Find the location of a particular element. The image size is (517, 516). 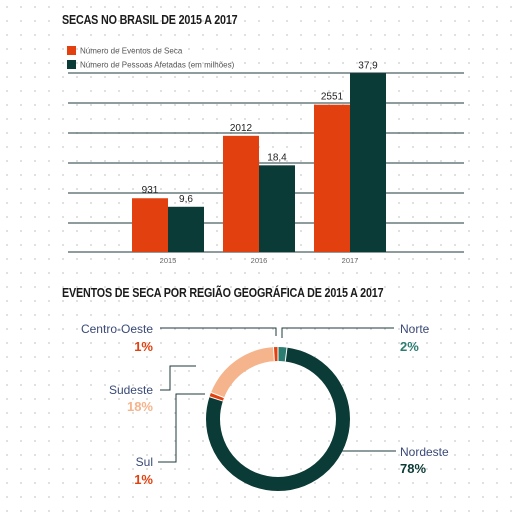

donut-ring is located at coordinates (278, 419).